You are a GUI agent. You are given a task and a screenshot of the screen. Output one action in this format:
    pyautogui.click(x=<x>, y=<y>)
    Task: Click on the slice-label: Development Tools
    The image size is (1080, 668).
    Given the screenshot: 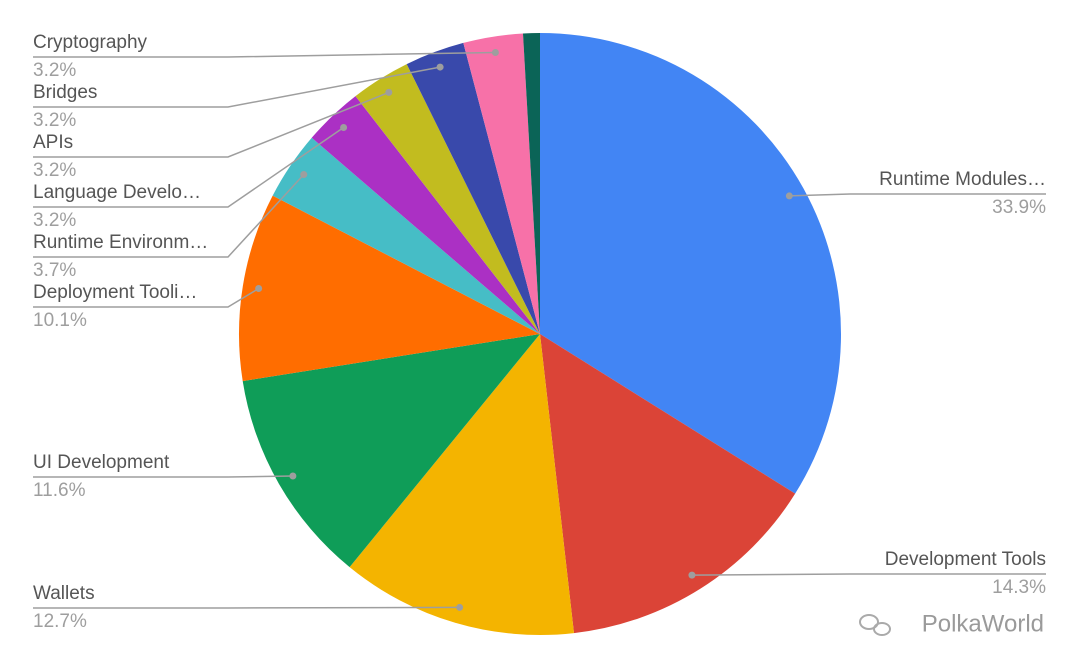 What is the action you would take?
    pyautogui.click(x=965, y=559)
    